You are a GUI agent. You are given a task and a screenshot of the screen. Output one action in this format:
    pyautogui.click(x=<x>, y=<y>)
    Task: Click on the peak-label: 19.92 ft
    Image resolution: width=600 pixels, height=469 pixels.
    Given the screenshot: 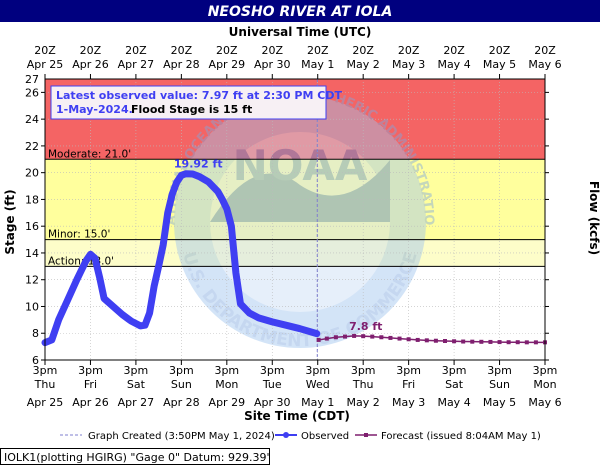 What is the action you would take?
    pyautogui.click(x=198, y=164)
    